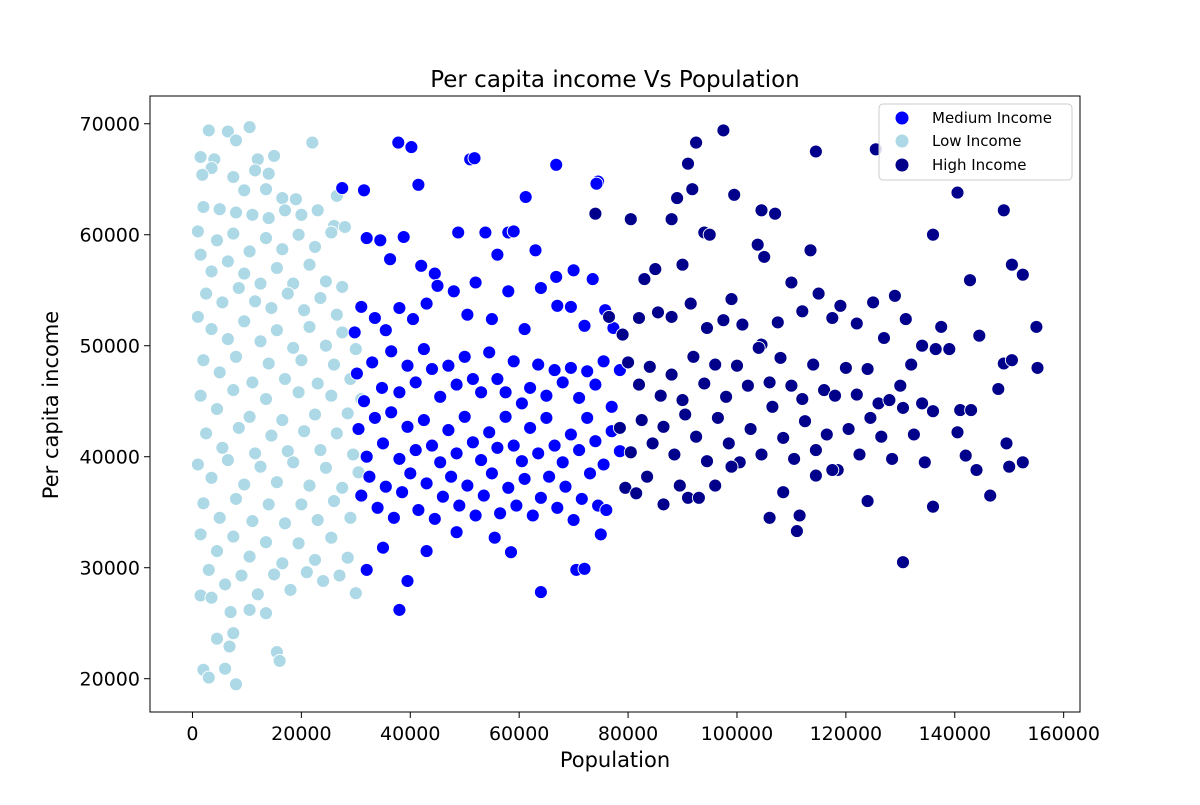 This screenshot has height=805, width=1200. I want to click on x-axis-label: Population, so click(615, 760).